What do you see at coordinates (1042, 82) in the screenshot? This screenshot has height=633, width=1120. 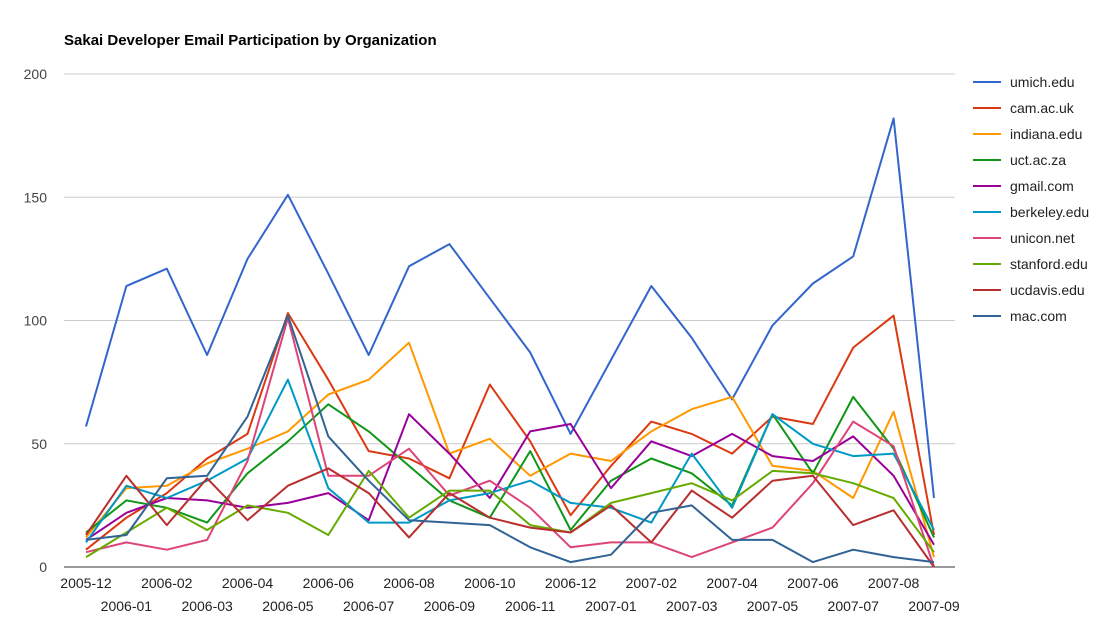 I see `legend-label: umich.edu` at bounding box center [1042, 82].